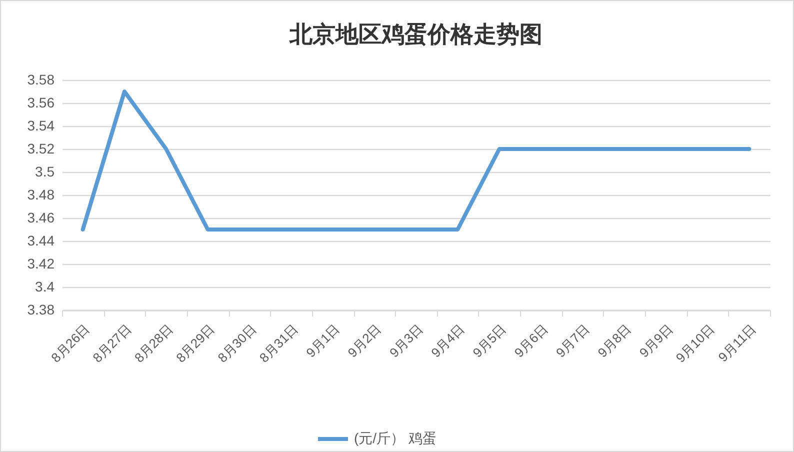 The width and height of the screenshot is (794, 452). I want to click on x-tick-label: 9月5日, so click(489, 340).